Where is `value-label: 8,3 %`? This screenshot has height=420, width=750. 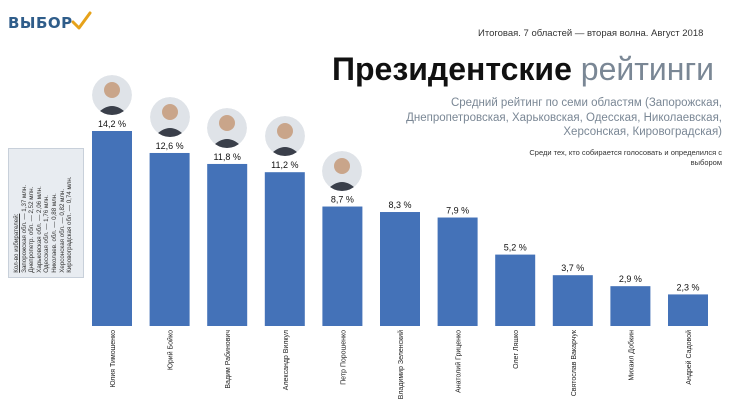 value-label: 8,3 % is located at coordinates (399, 205).